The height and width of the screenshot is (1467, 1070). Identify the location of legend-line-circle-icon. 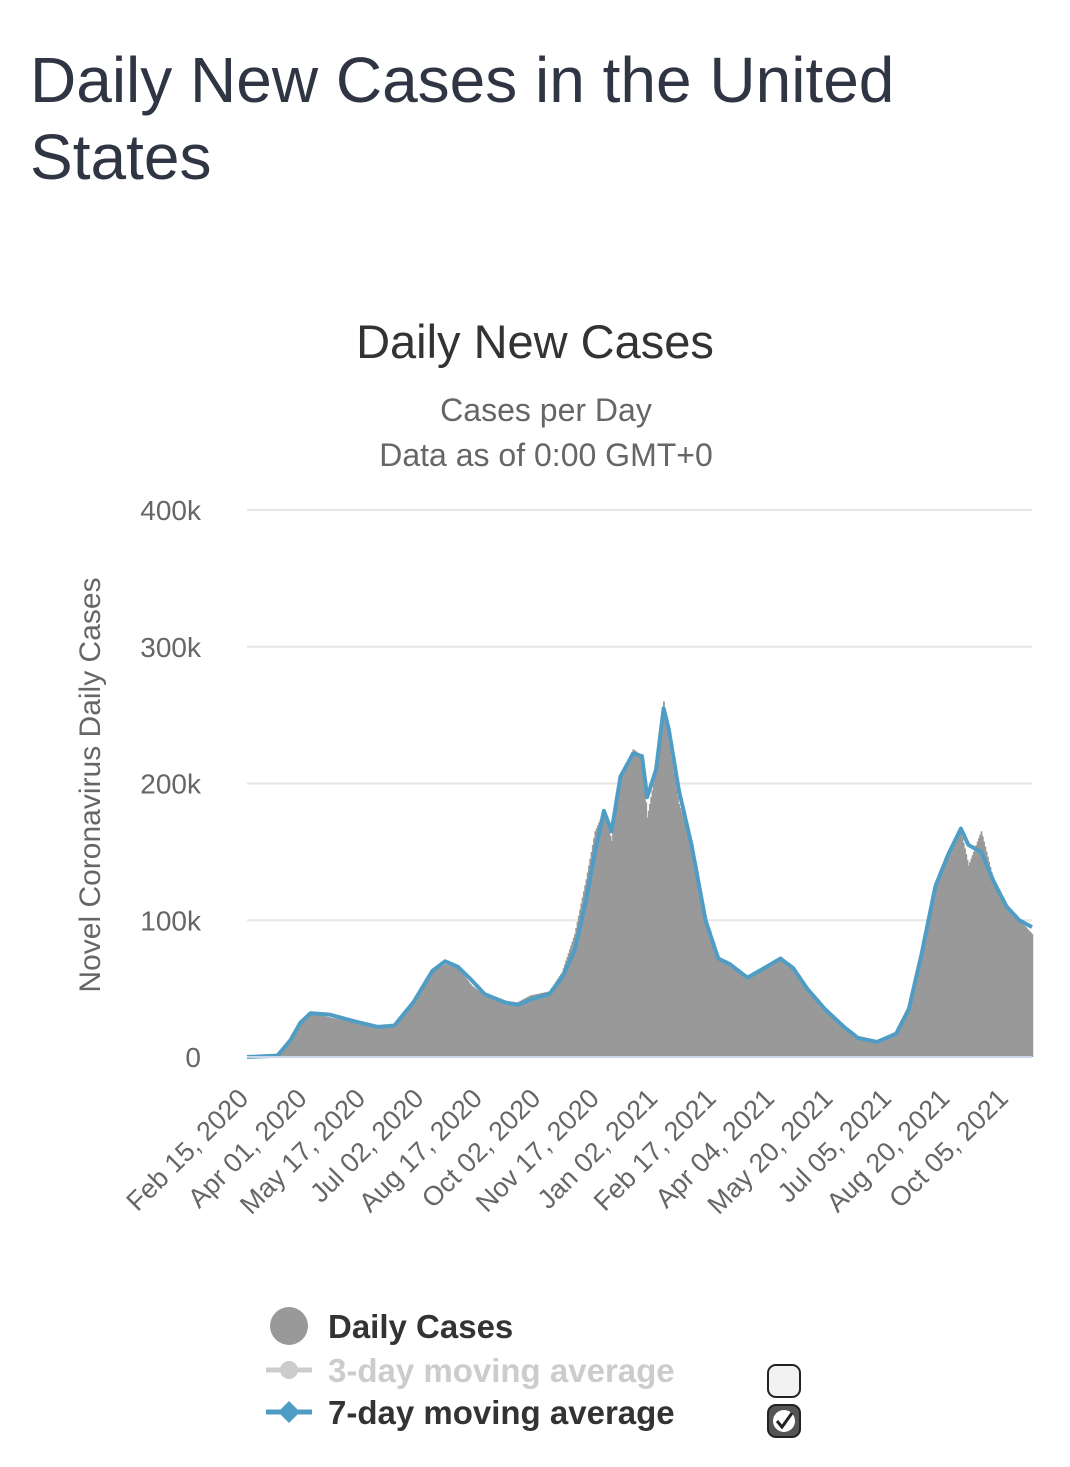
(289, 1370).